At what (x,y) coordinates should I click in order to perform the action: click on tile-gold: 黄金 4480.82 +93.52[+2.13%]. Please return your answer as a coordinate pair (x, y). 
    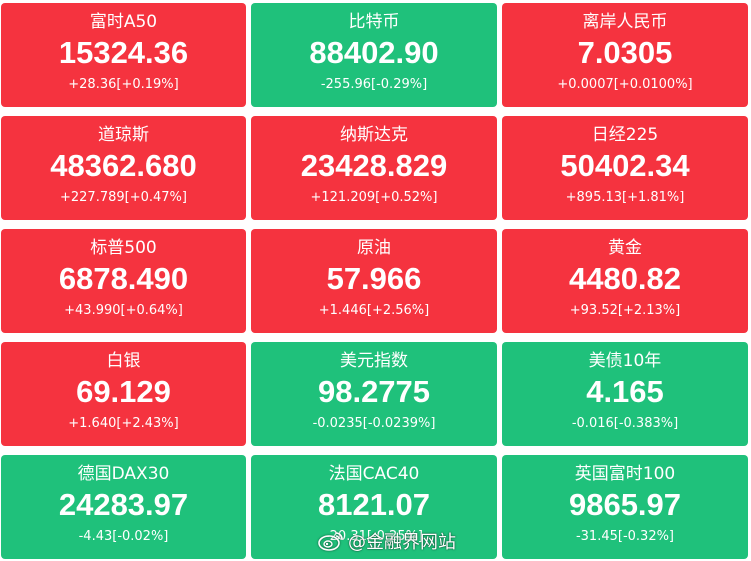
    Looking at the image, I should click on (625, 281).